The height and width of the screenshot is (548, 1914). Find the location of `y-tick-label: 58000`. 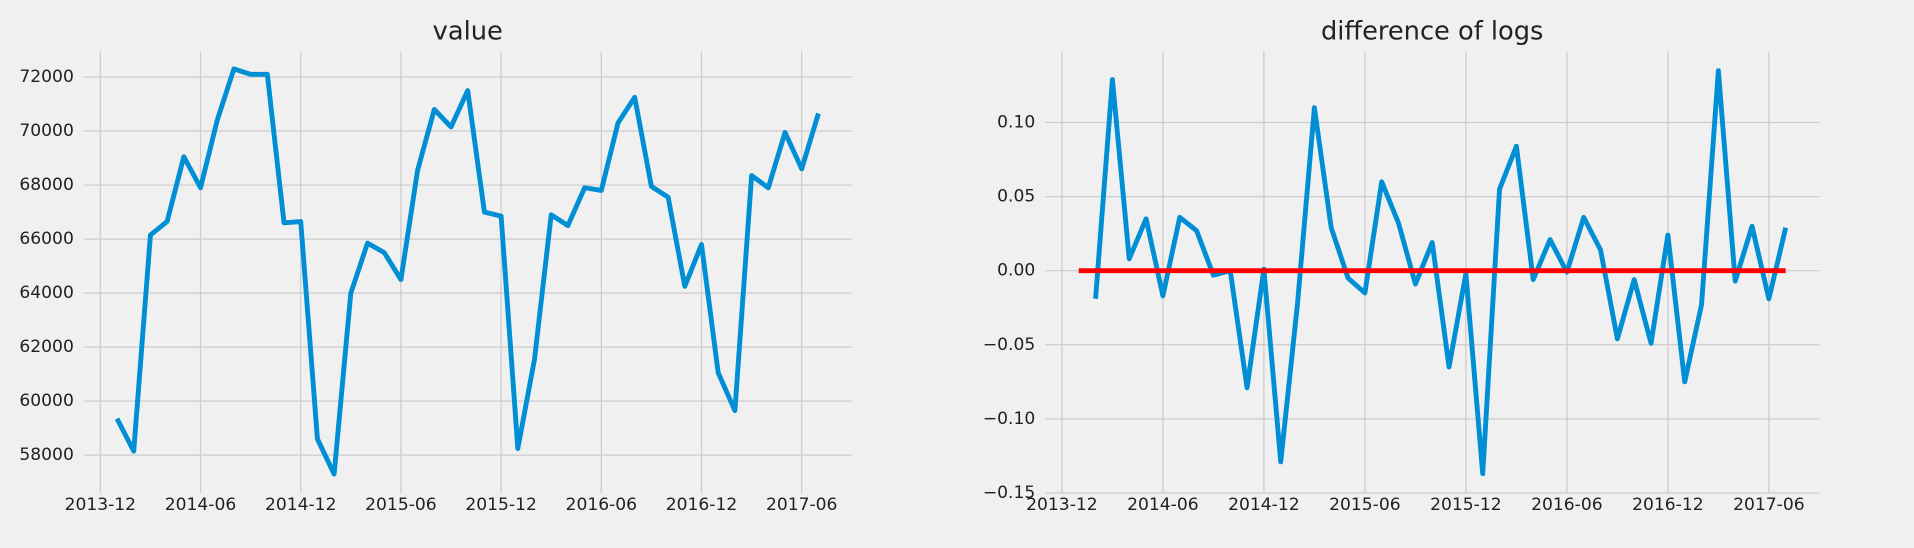

y-tick-label: 58000 is located at coordinates (46, 455).